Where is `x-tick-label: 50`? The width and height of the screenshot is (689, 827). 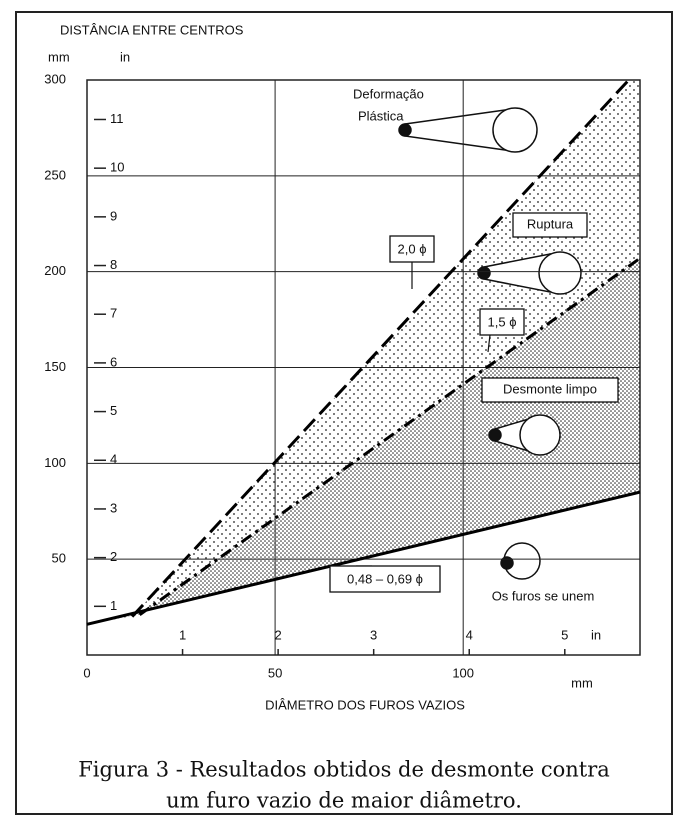
x-tick-label: 50 is located at coordinates (275, 672).